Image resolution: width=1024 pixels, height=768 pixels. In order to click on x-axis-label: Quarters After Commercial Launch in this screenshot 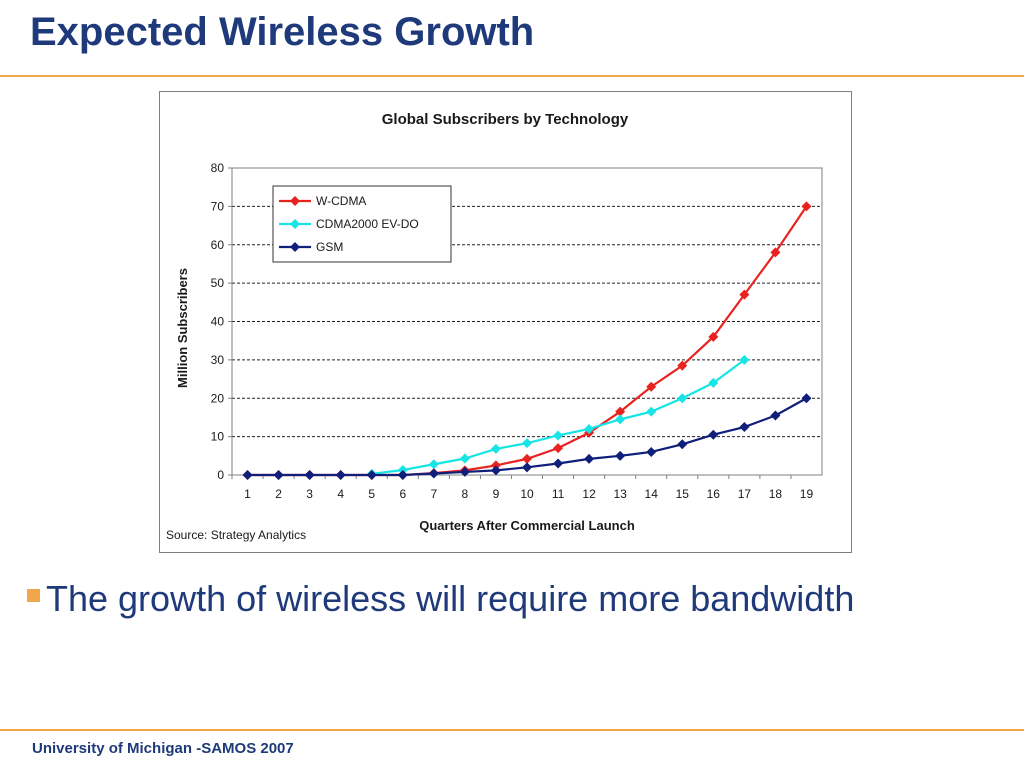, I will do `click(527, 525)`.